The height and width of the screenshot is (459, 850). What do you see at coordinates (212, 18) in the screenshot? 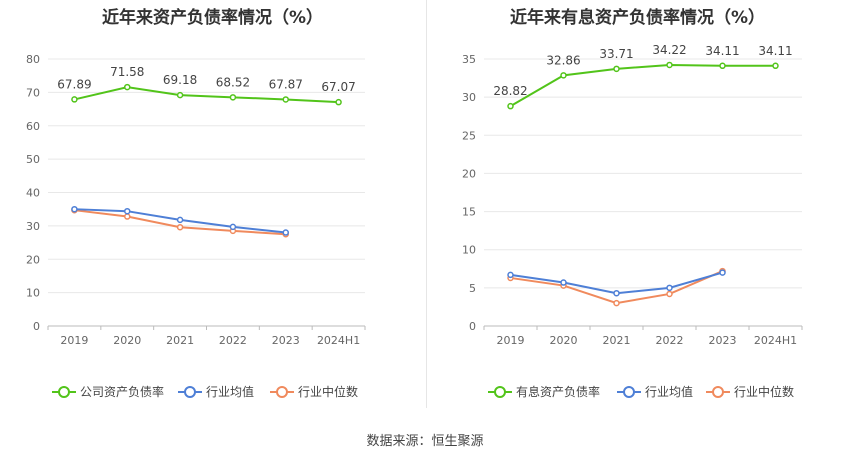
I see `left-chart-title: 近年来资产负债率情况（%）` at bounding box center [212, 18].